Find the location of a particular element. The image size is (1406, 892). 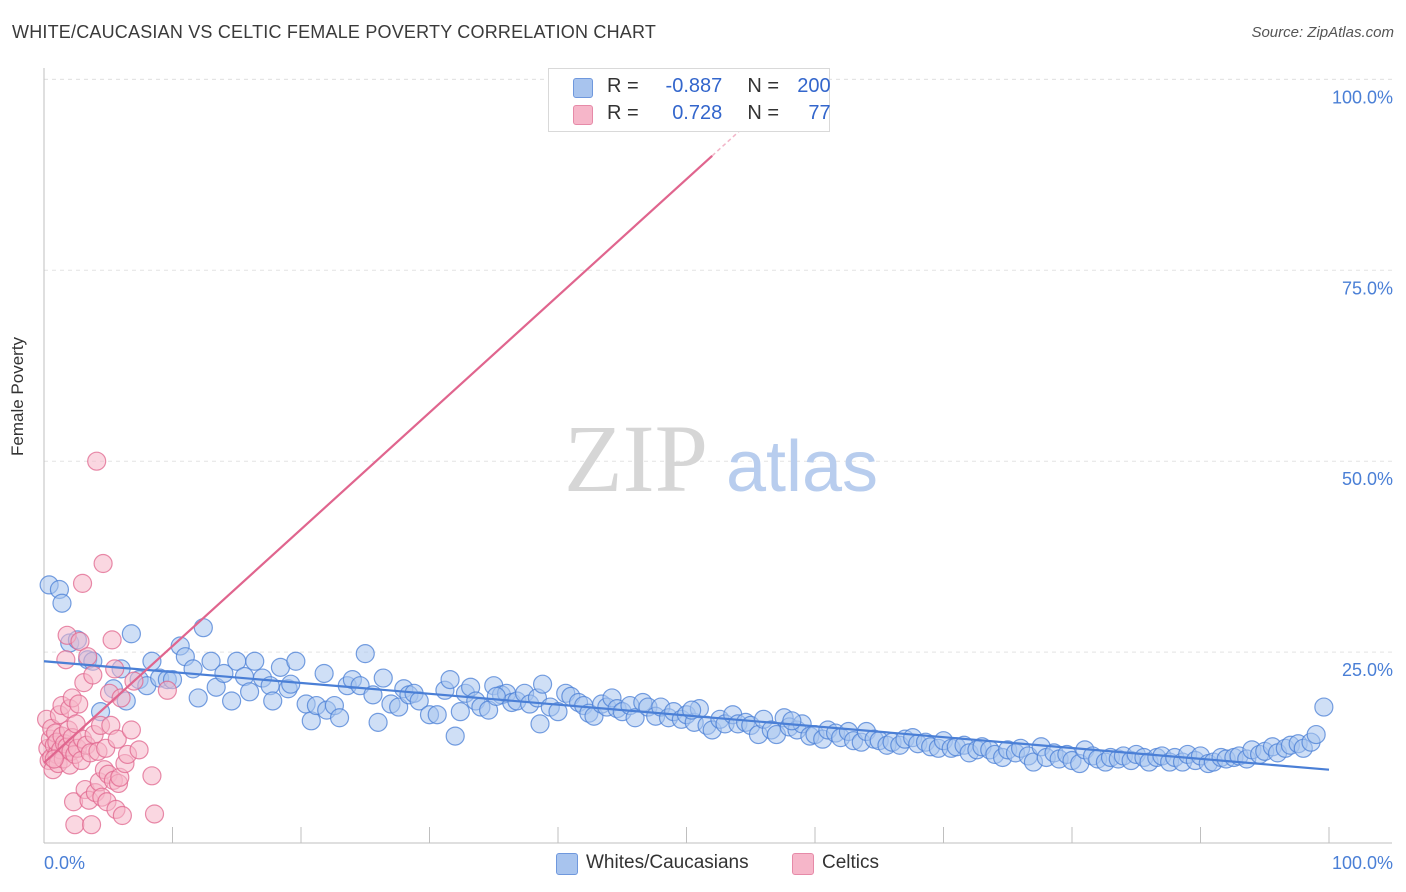

y-tick-label: 50.0% is located at coordinates (1367, 479).